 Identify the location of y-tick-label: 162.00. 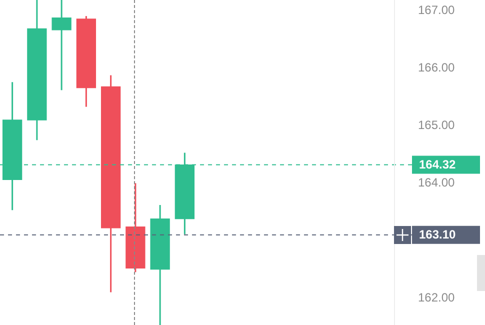
(437, 297).